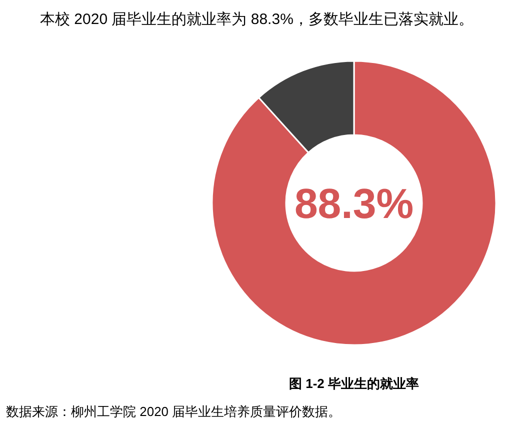  I want to click on source-note: 数据来源：柳州工学院 2020 届毕业生培养质量评价数据。, so click(174, 411).